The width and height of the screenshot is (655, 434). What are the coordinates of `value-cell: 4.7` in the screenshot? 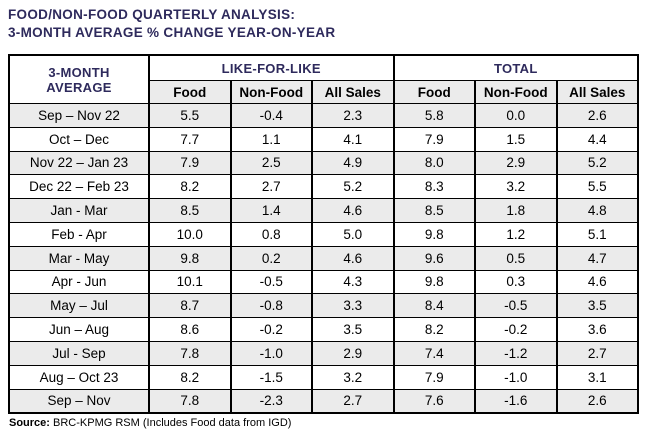 It's located at (597, 258).